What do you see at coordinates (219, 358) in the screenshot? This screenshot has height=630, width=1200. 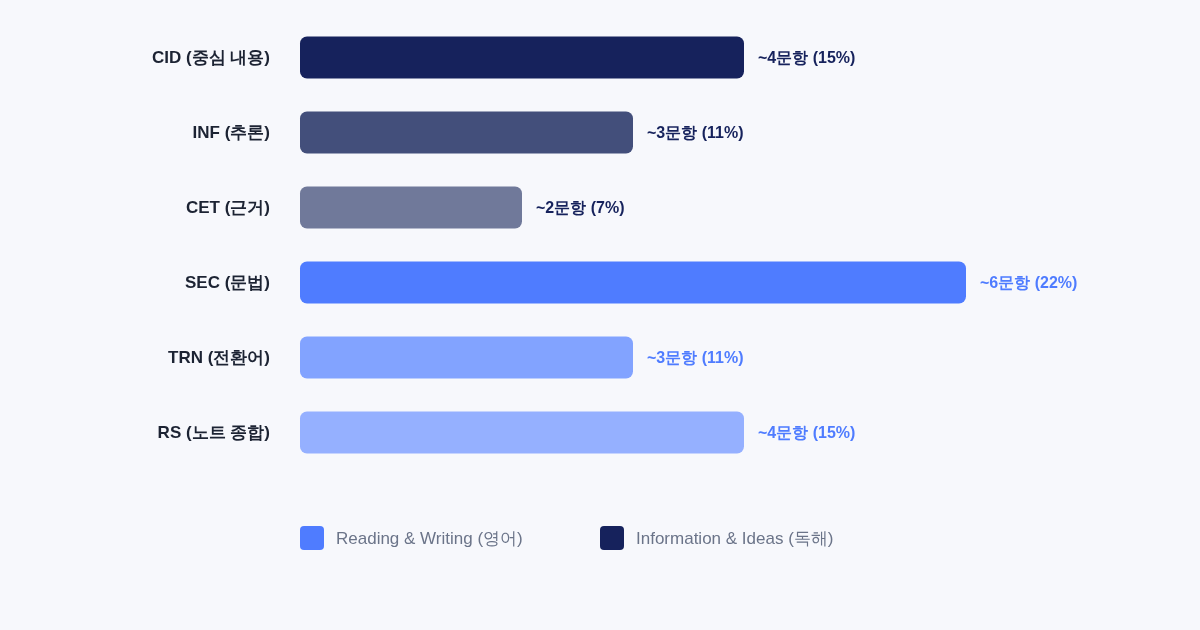 I see `y-tick-label: TRN (전환어)` at bounding box center [219, 358].